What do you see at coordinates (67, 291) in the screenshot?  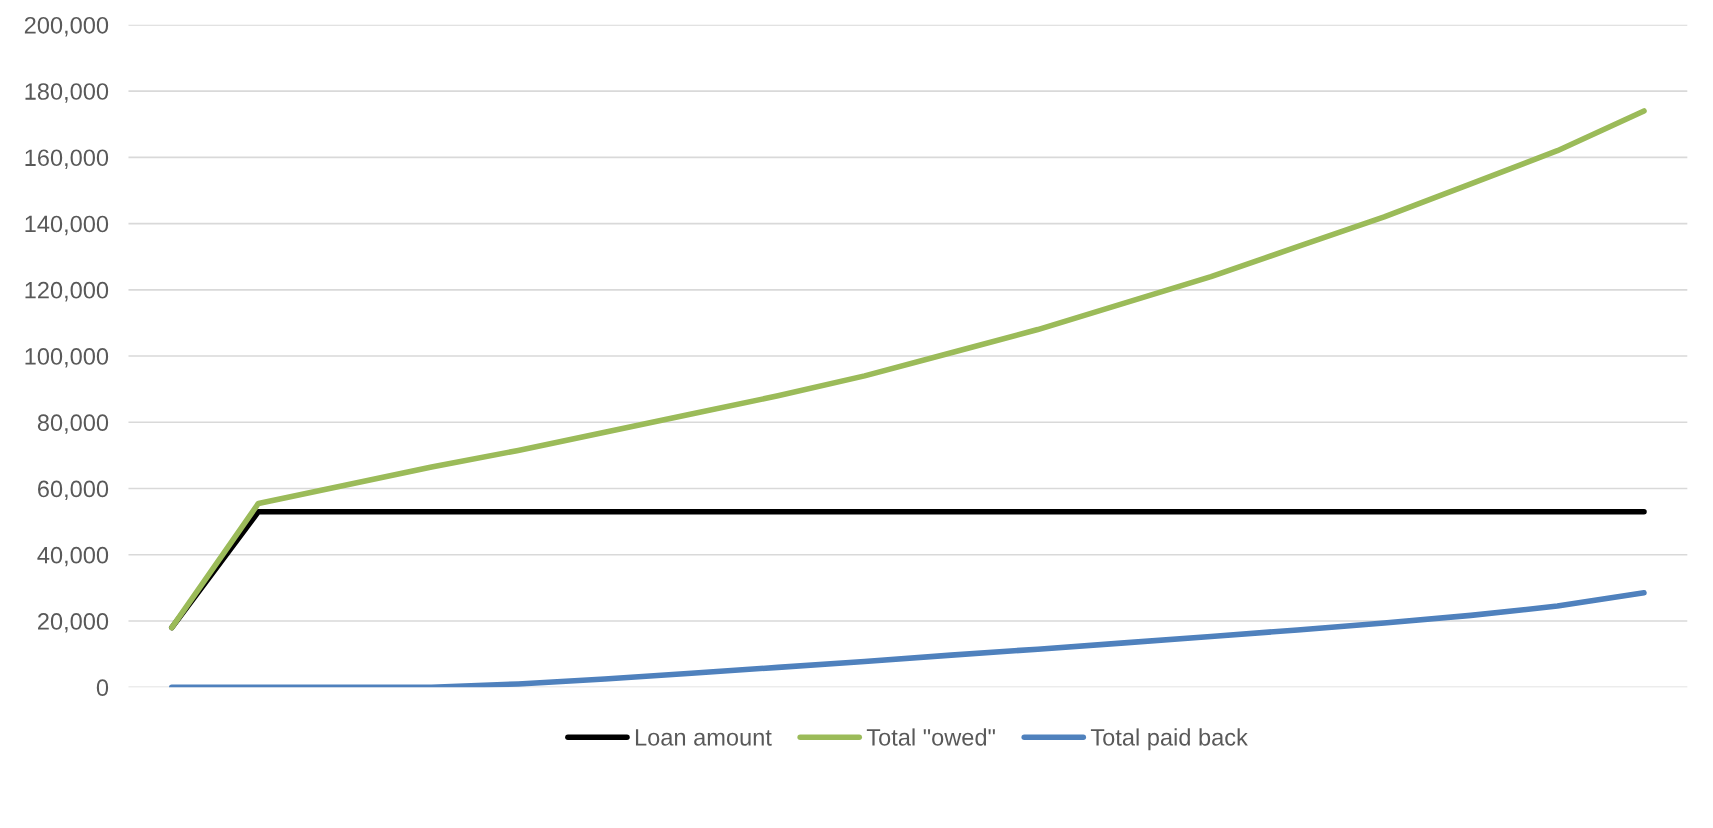 I see `y-tick-label: 120,000` at bounding box center [67, 291].